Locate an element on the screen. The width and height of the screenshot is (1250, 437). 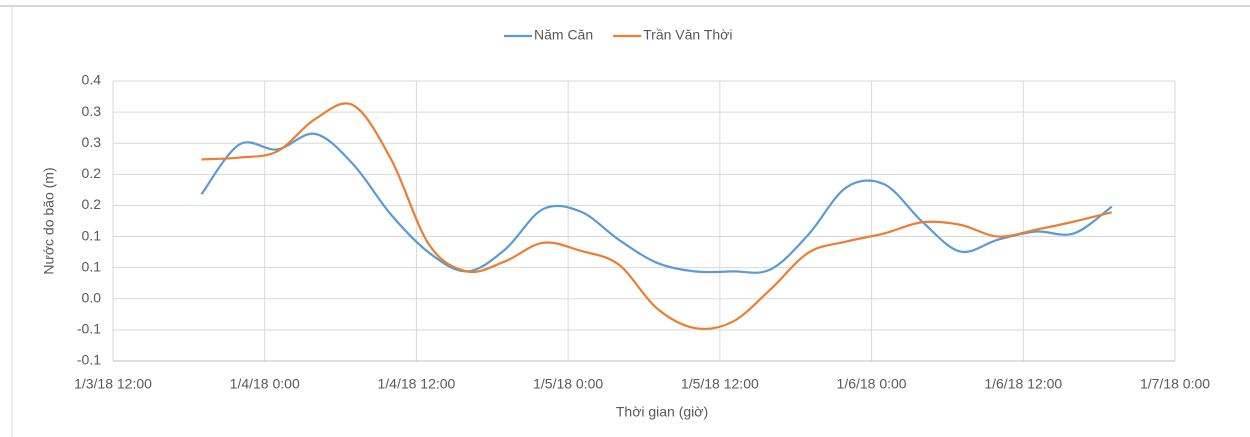
x-tick-label: 1/5/18 0:00 is located at coordinates (568, 384).